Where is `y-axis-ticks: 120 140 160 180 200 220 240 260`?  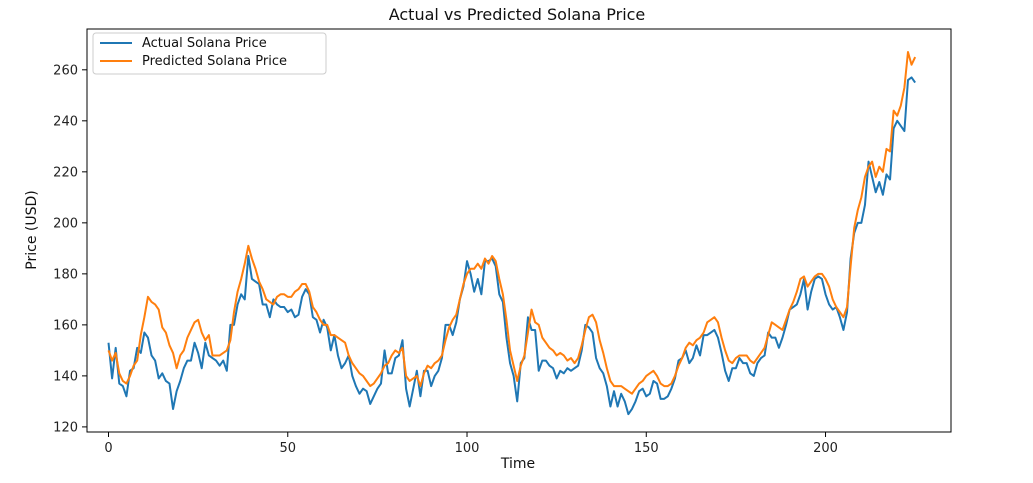 y-axis-ticks: 120 140 160 180 200 220 240 260 is located at coordinates (70, 249).